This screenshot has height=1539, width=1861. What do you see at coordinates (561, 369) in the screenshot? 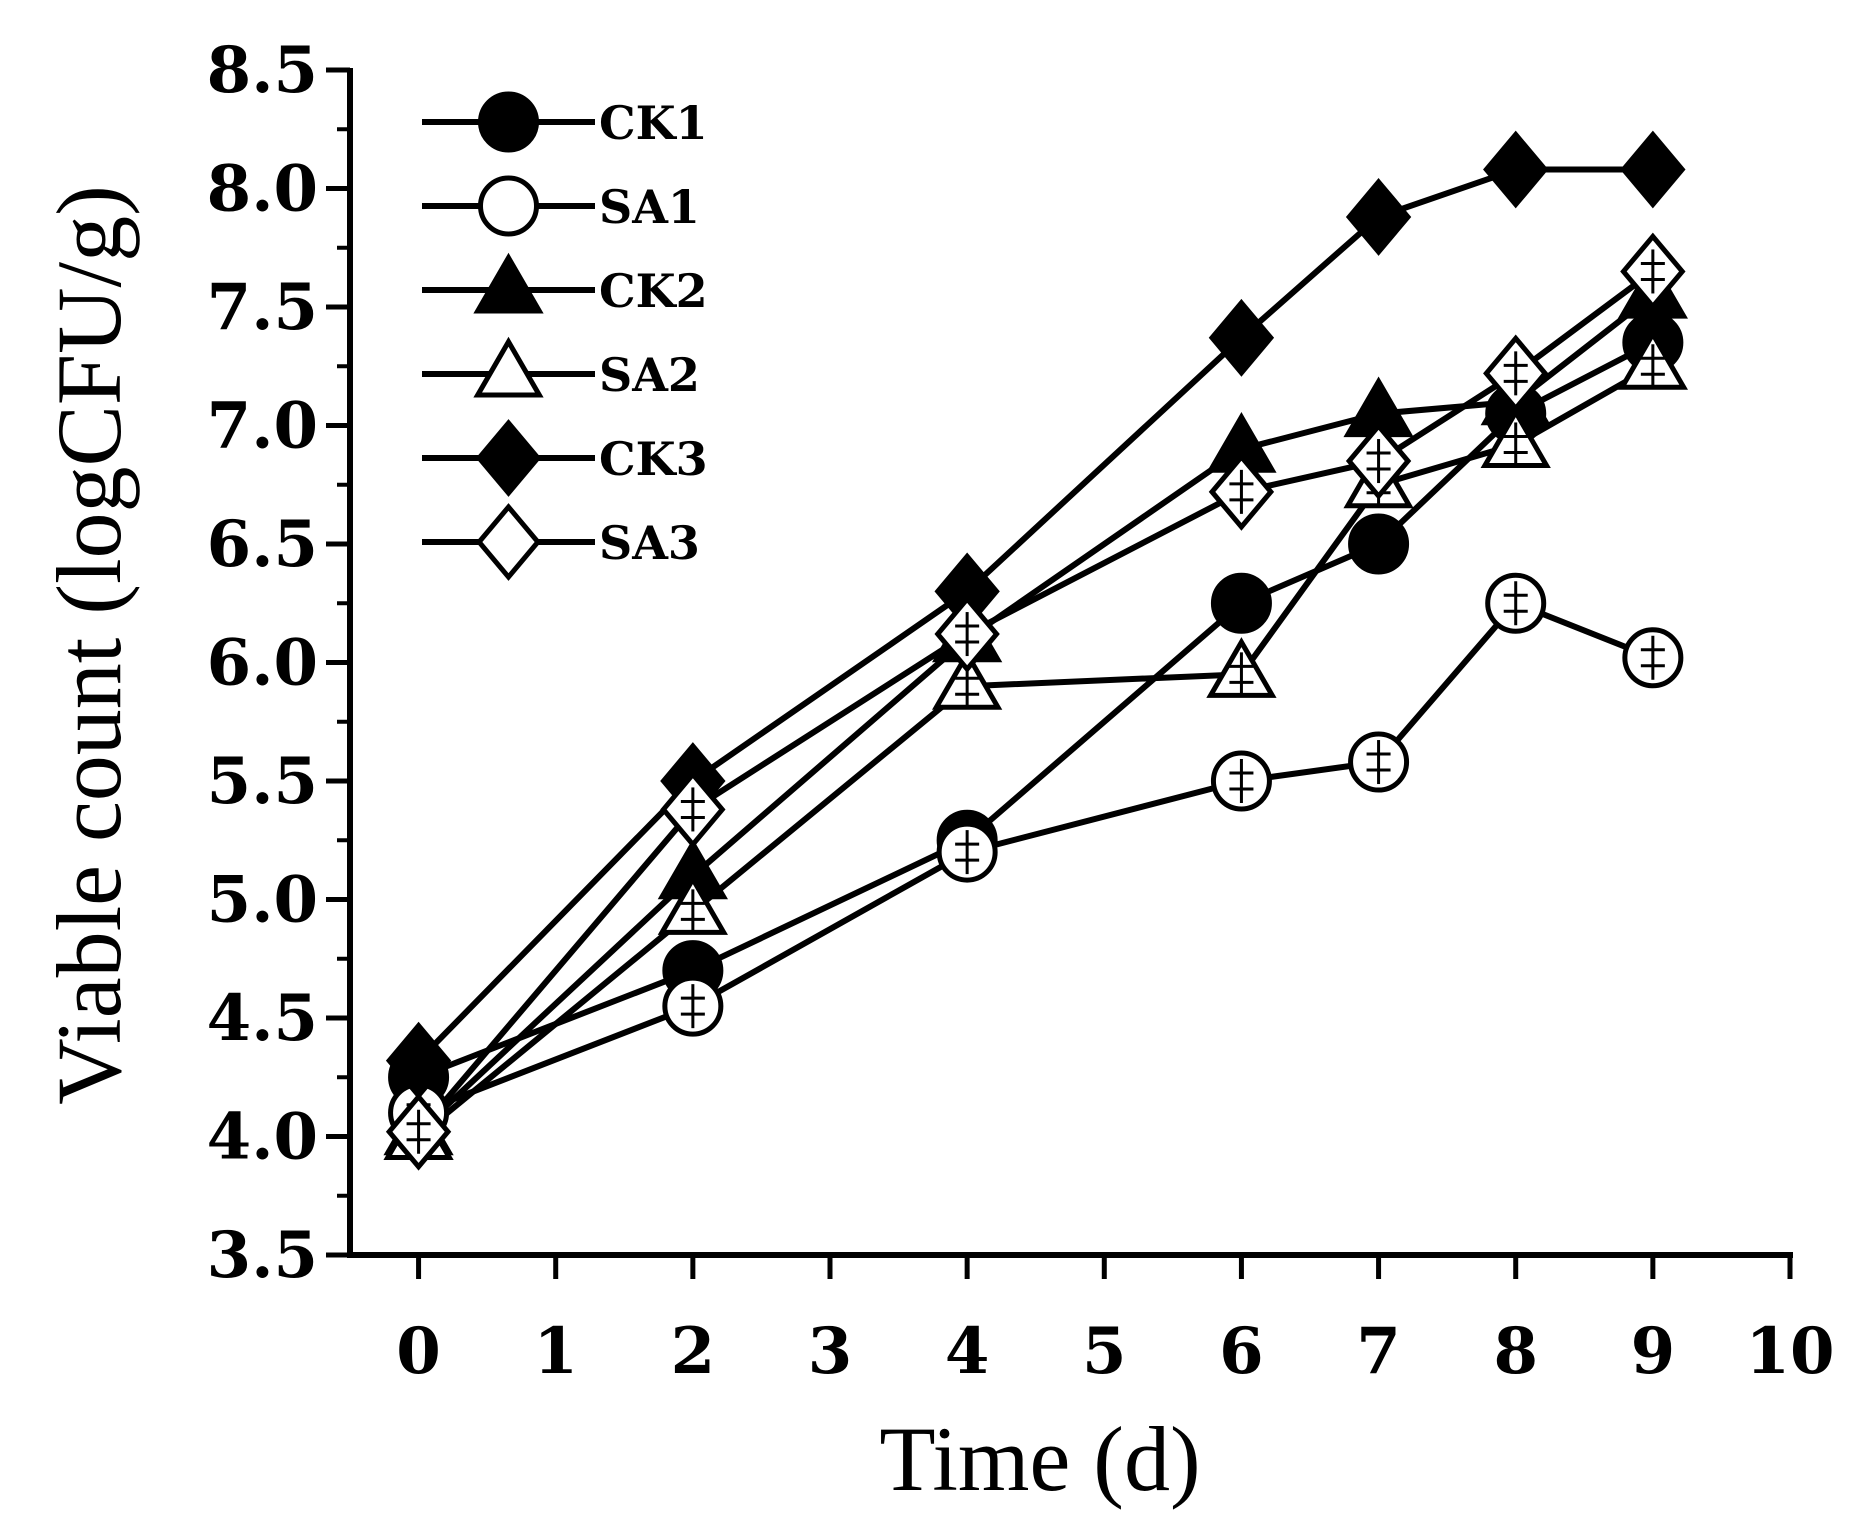
I see `legend-entry-sa2: SA2` at bounding box center [561, 369].